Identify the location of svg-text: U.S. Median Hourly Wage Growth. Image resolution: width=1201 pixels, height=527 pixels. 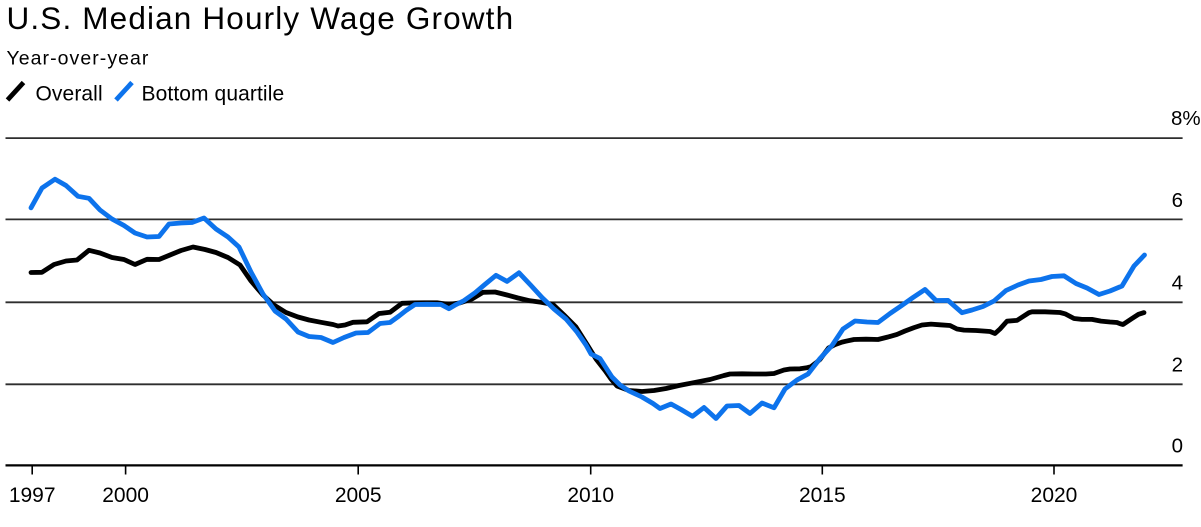
(261, 18).